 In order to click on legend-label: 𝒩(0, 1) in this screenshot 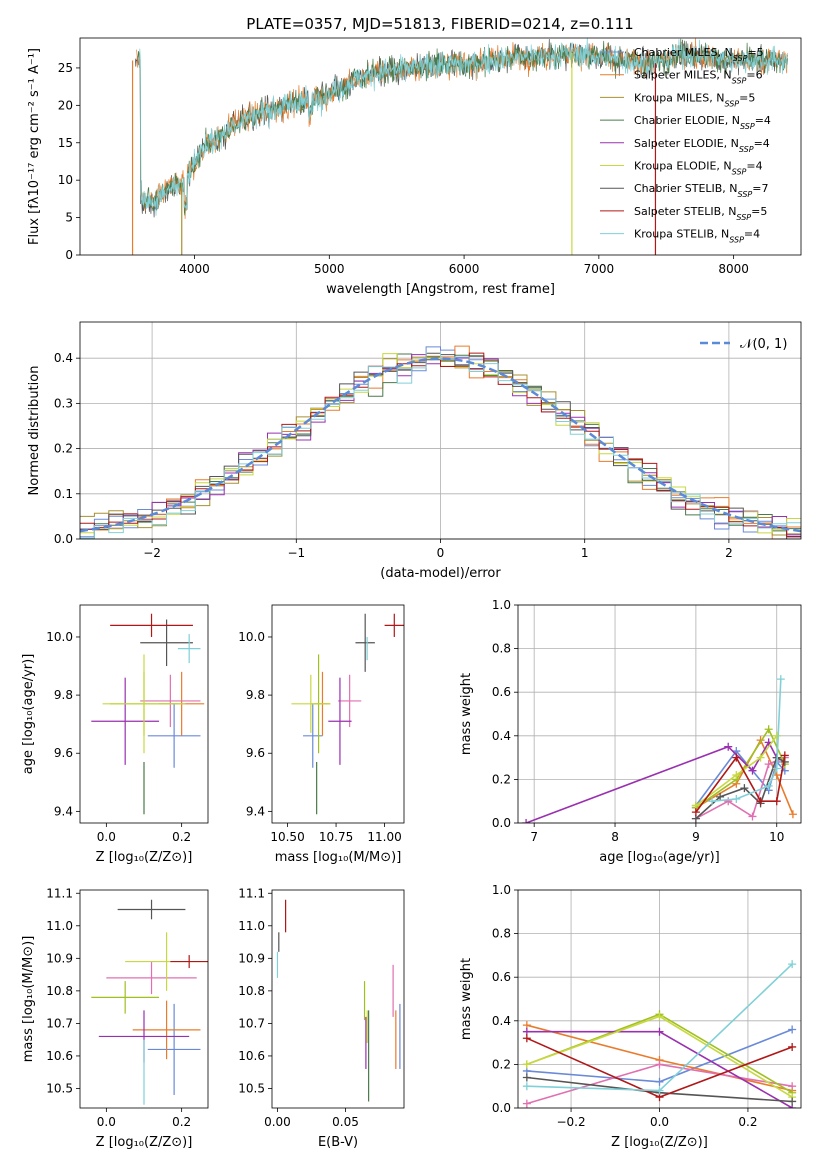, I will do `click(763, 344)`.